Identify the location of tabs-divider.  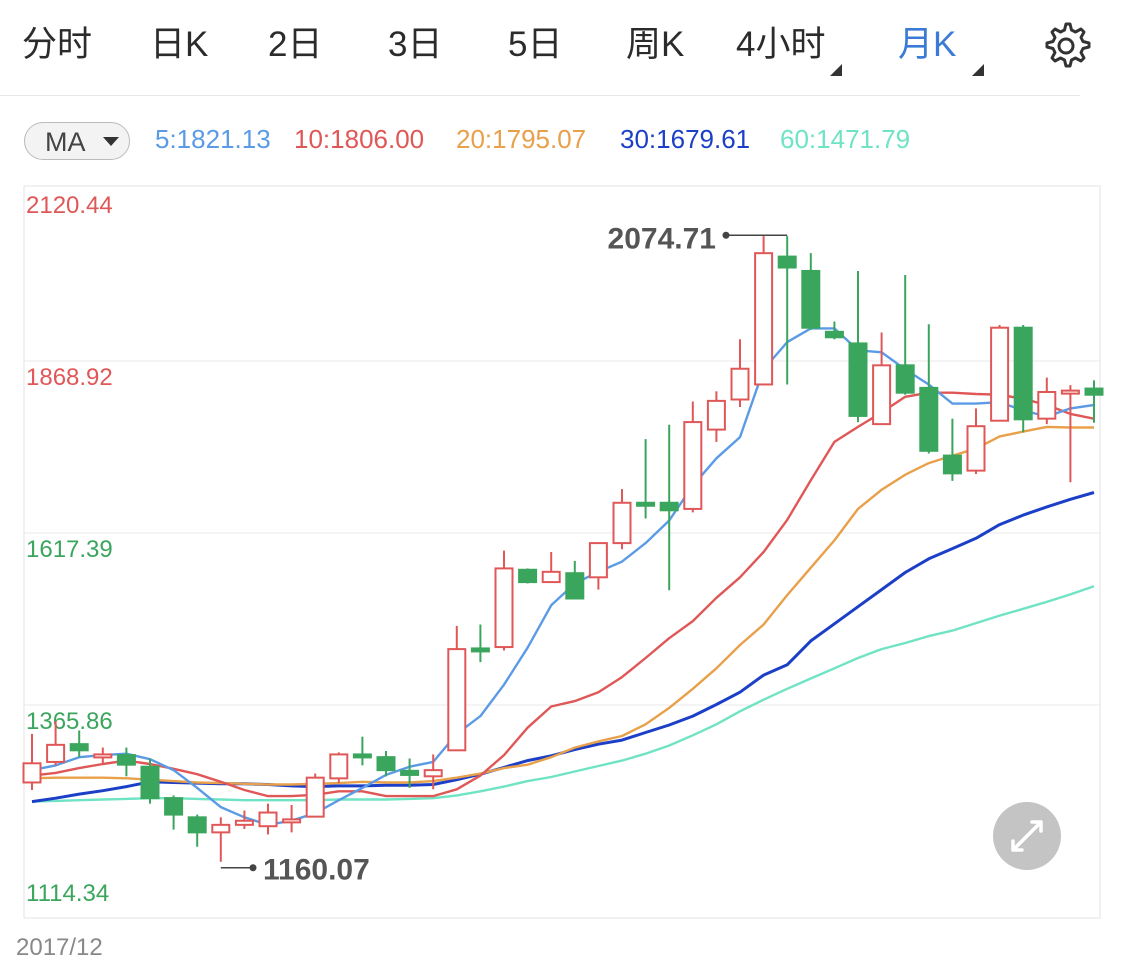
(540, 95).